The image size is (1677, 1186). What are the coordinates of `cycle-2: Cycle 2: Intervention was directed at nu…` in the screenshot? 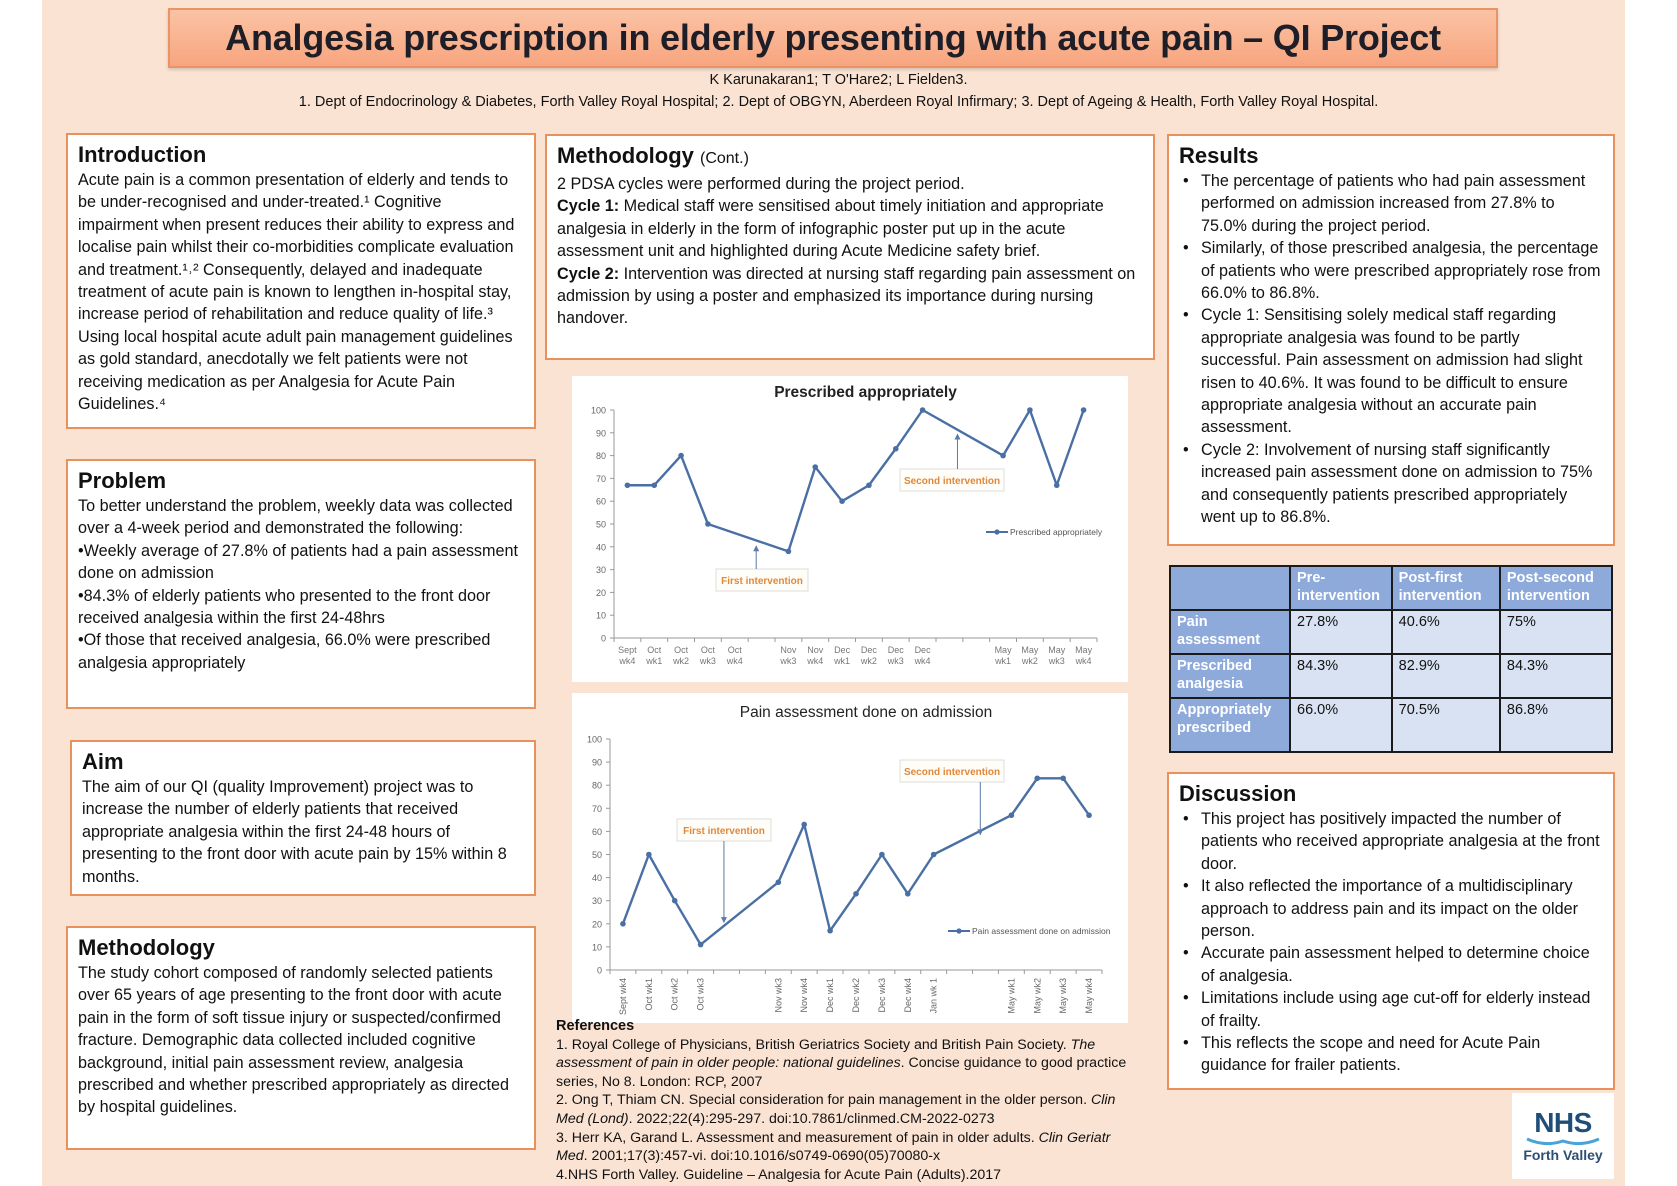 It's located at (850, 296).